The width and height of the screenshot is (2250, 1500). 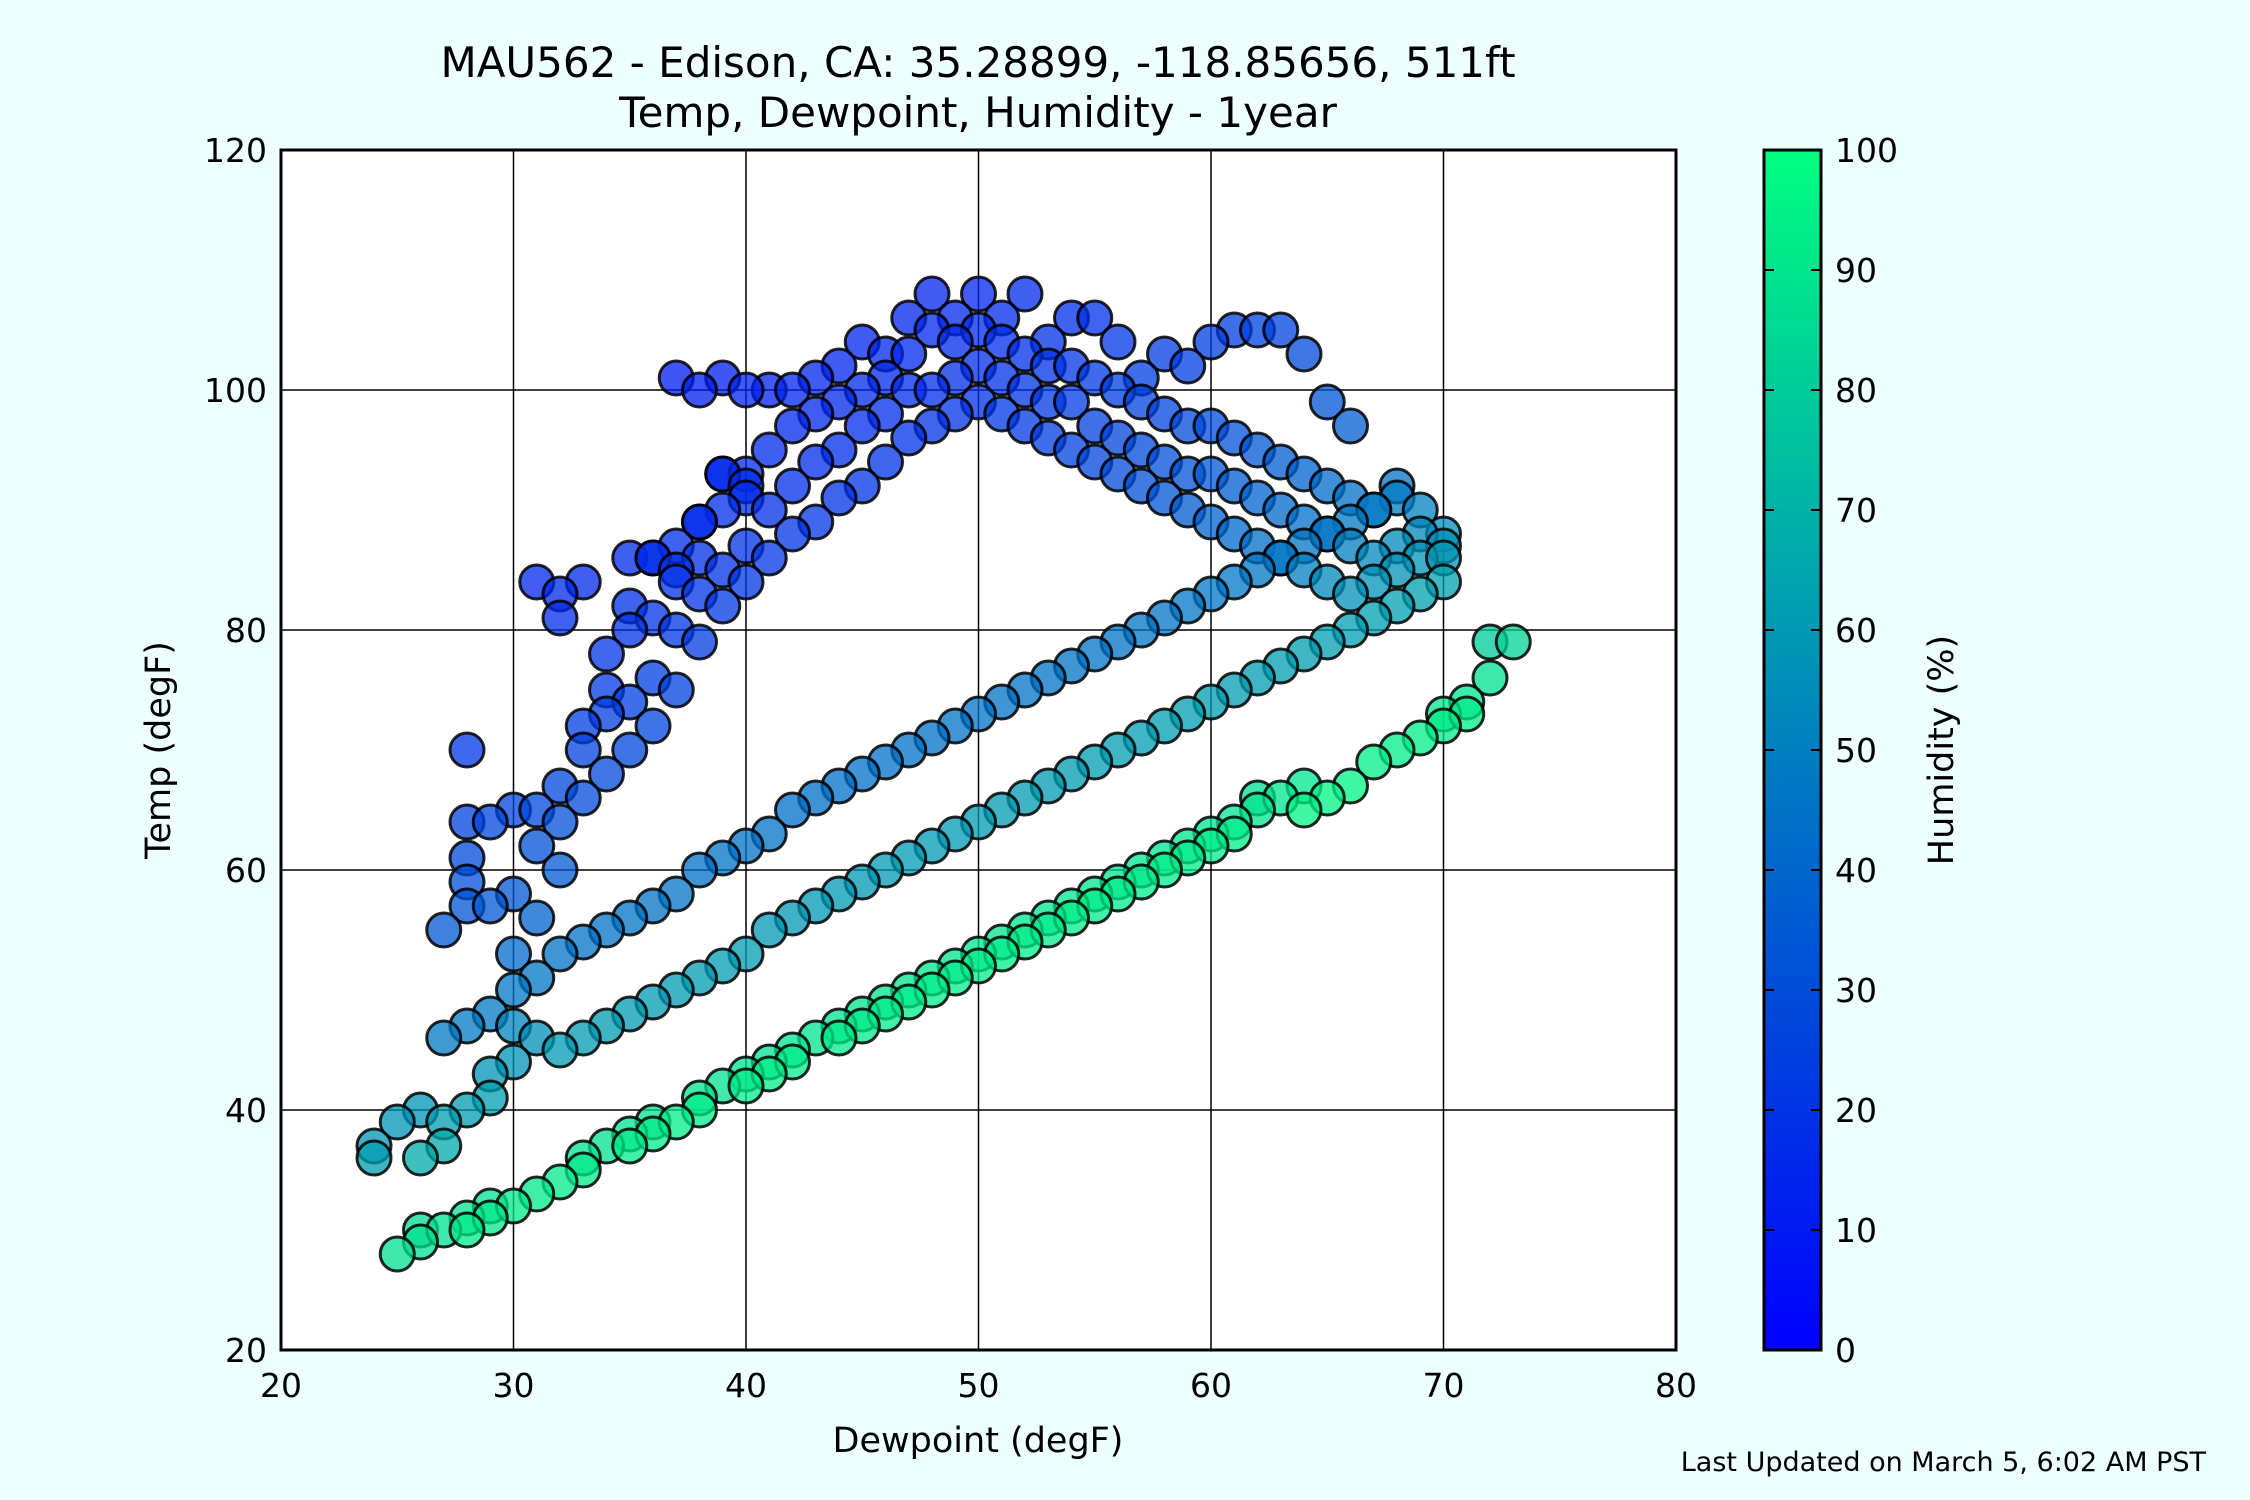 What do you see at coordinates (1845, 1350) in the screenshot?
I see `colorbar-tick-label: 0` at bounding box center [1845, 1350].